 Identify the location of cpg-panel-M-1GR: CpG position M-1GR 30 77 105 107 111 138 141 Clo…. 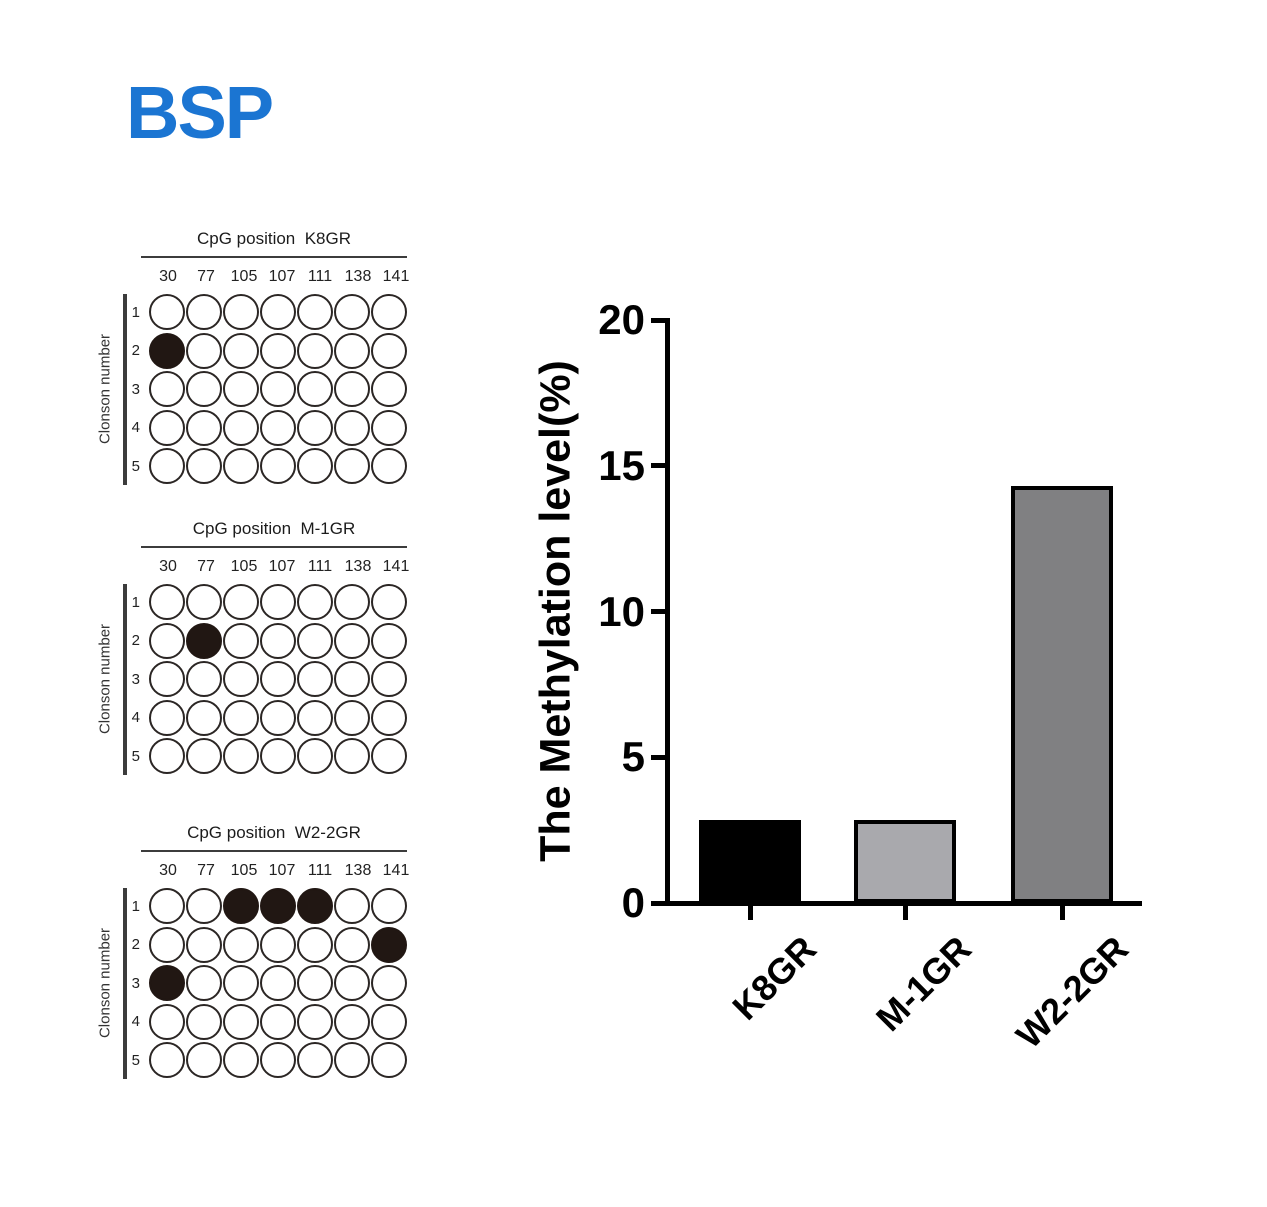
(255, 653).